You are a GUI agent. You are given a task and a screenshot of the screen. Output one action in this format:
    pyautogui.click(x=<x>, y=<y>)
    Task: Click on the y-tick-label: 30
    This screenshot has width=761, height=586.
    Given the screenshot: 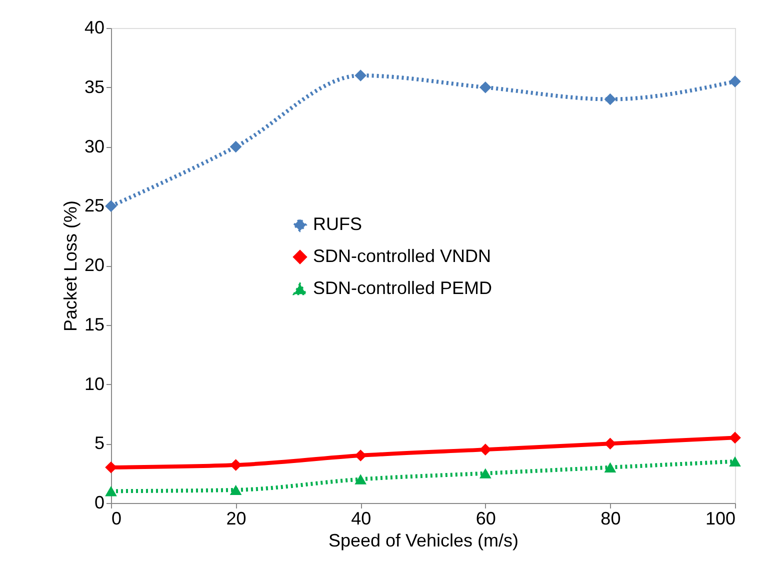 What is the action you would take?
    pyautogui.click(x=94, y=146)
    